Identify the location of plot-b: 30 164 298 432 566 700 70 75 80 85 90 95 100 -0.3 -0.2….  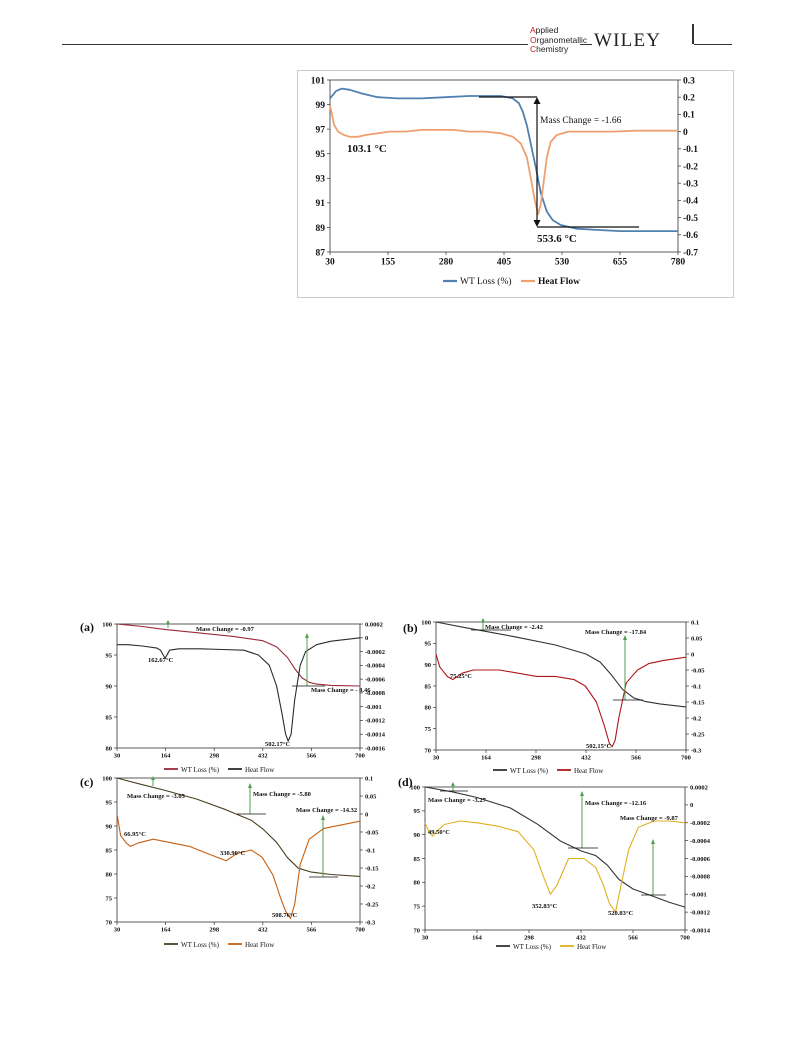
(563, 690).